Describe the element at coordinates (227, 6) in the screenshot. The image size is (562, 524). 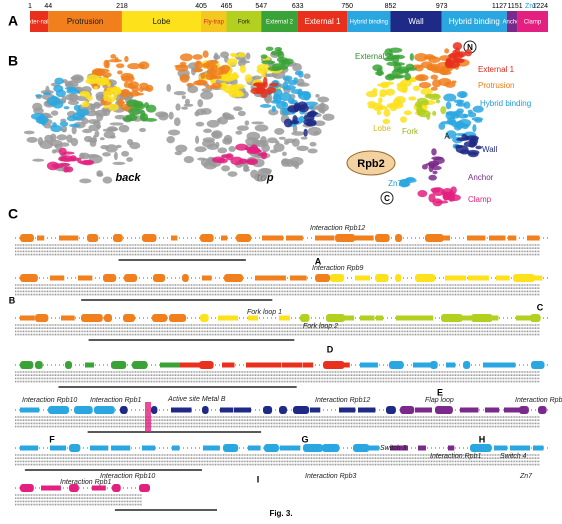
I see `boundary-label: 465` at that location.